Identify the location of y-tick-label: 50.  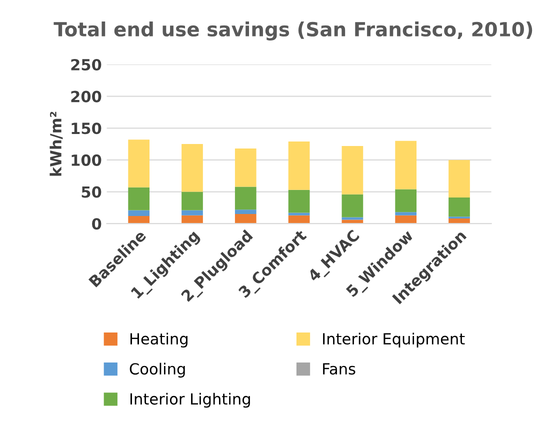
(92, 192).